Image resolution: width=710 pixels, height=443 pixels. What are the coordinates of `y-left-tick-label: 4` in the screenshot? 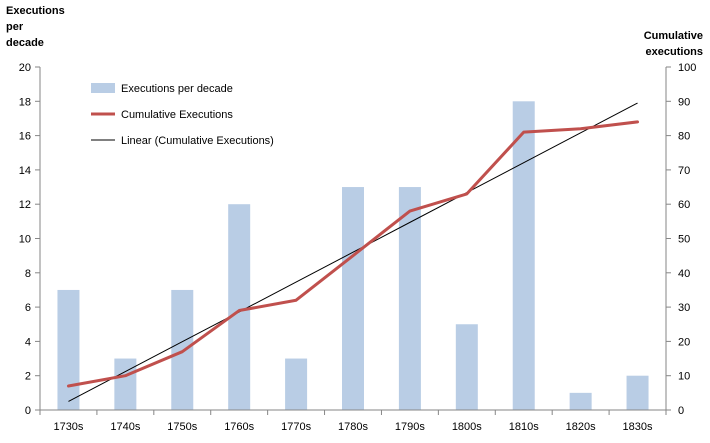 It's located at (28, 342).